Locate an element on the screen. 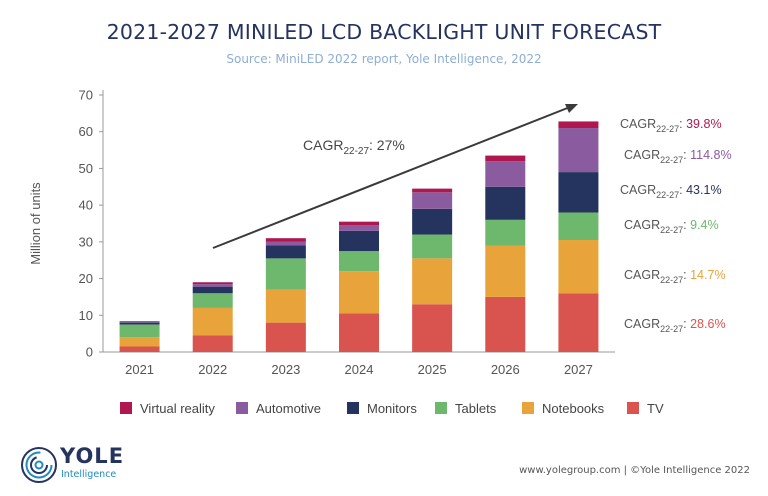  cagr-label: CAGR22-27: 14.7% is located at coordinates (675, 276).